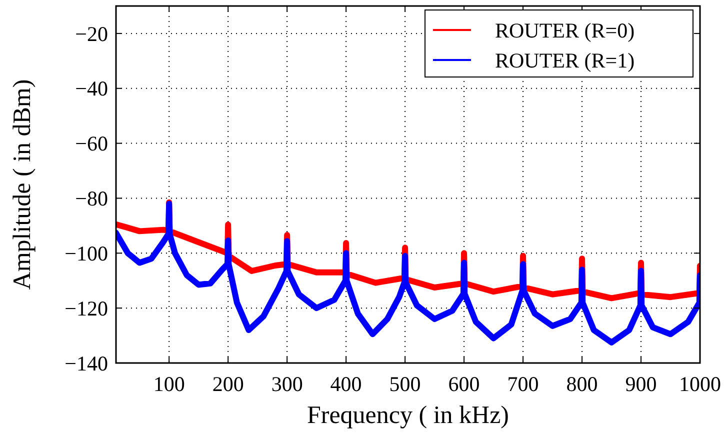  Describe the element at coordinates (287, 384) in the screenshot. I see `x-tick-label: 300` at that location.